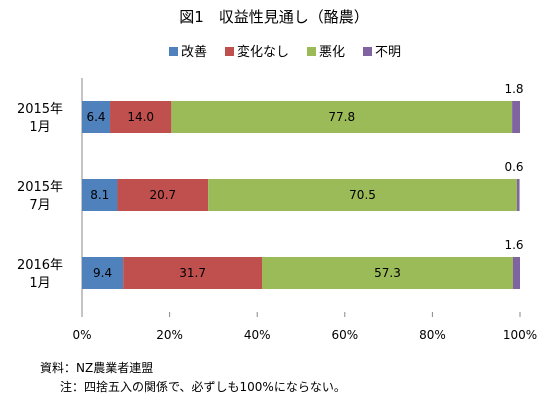 The width and height of the screenshot is (549, 404). What do you see at coordinates (40, 187) in the screenshot?
I see `category-label-2-year: 2015年` at bounding box center [40, 187].